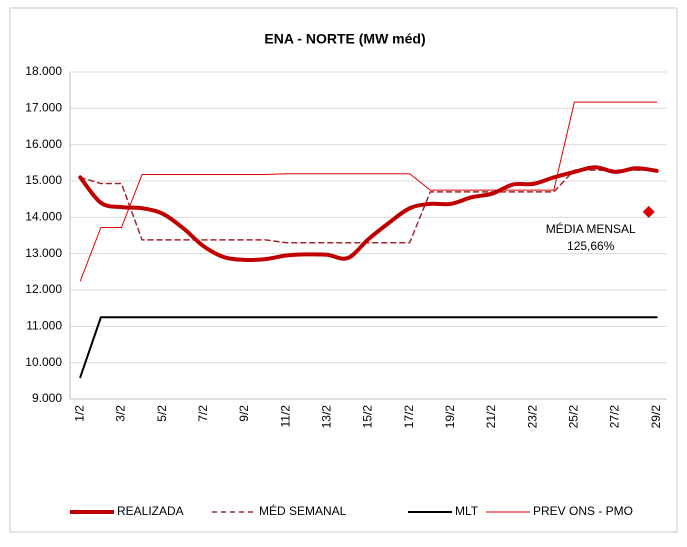 This screenshot has width=687, height=547. What do you see at coordinates (532, 417) in the screenshot?
I see `x-tick-label: 23/2` at bounding box center [532, 417].